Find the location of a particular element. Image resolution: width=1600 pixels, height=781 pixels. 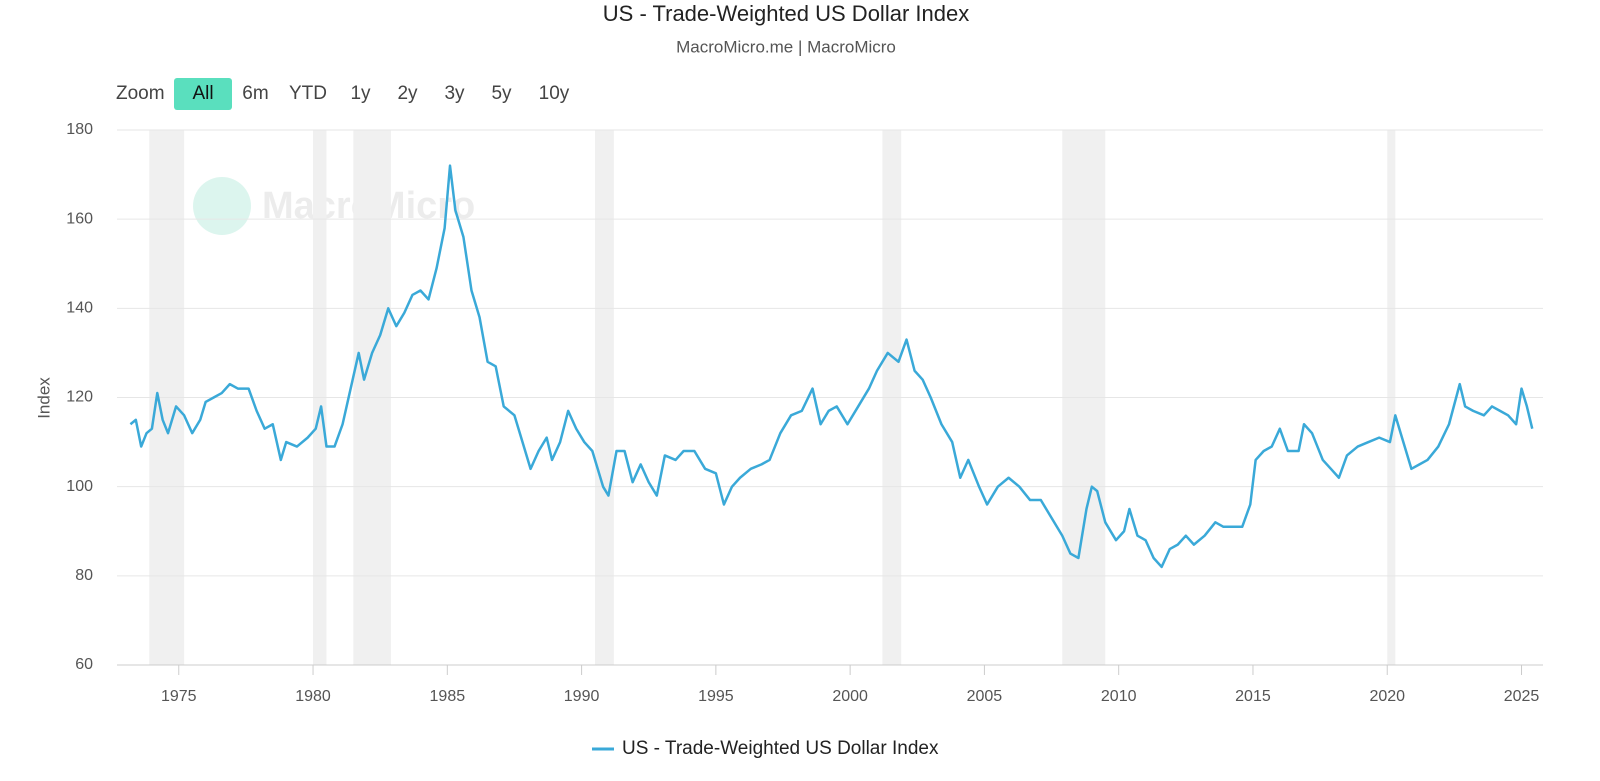

zoom-button: All is located at coordinates (202, 93).